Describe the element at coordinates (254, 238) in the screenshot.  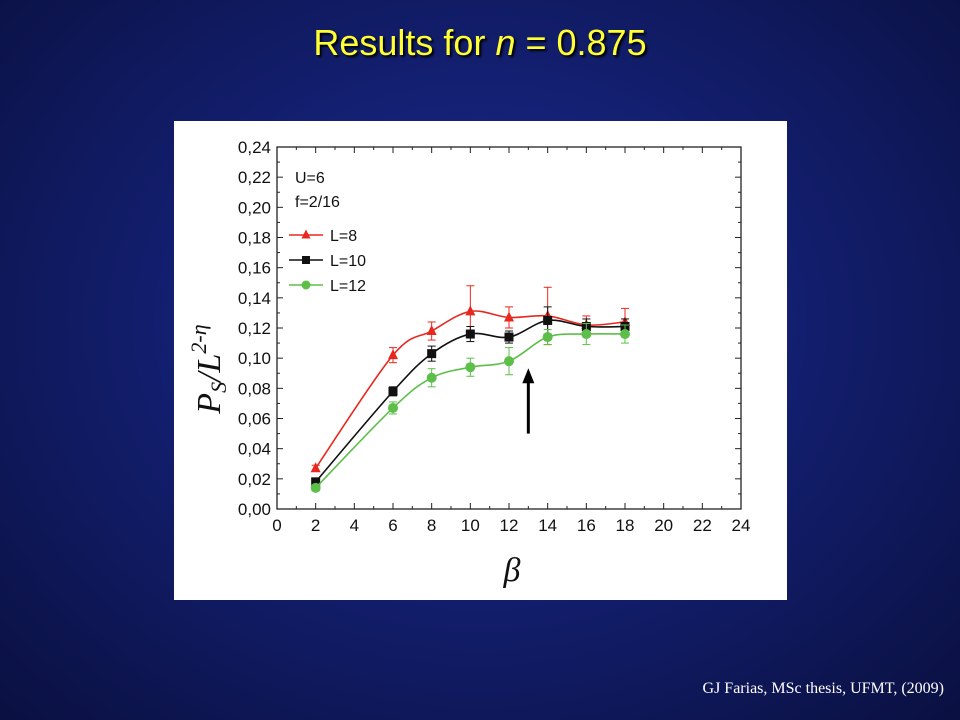
I see `y-tick-label: 0,18` at that location.